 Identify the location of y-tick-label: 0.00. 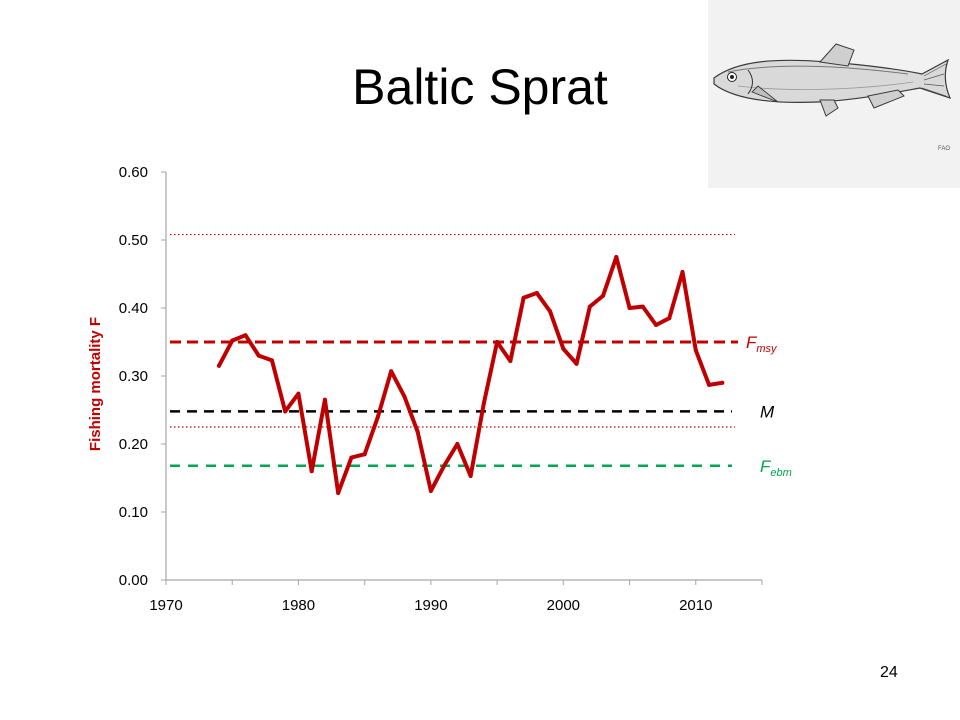
(133, 580).